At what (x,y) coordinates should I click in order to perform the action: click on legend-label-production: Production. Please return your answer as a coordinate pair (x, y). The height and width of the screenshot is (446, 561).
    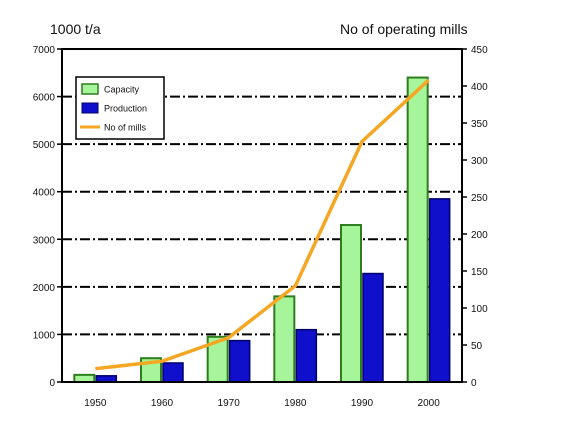
    Looking at the image, I should click on (125, 109).